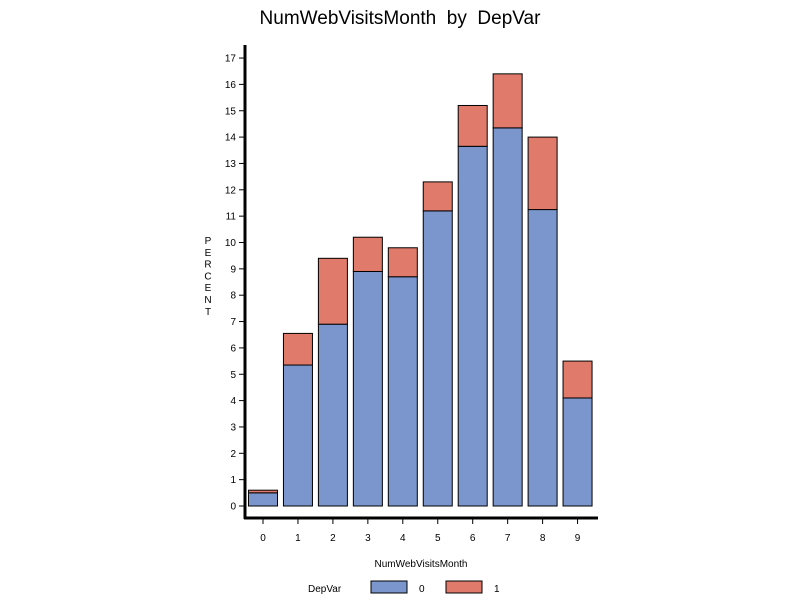 The image size is (800, 600). What do you see at coordinates (420, 531) in the screenshot?
I see `x-ticks: 0 1 2 3 4 5 6 7 8 9` at bounding box center [420, 531].